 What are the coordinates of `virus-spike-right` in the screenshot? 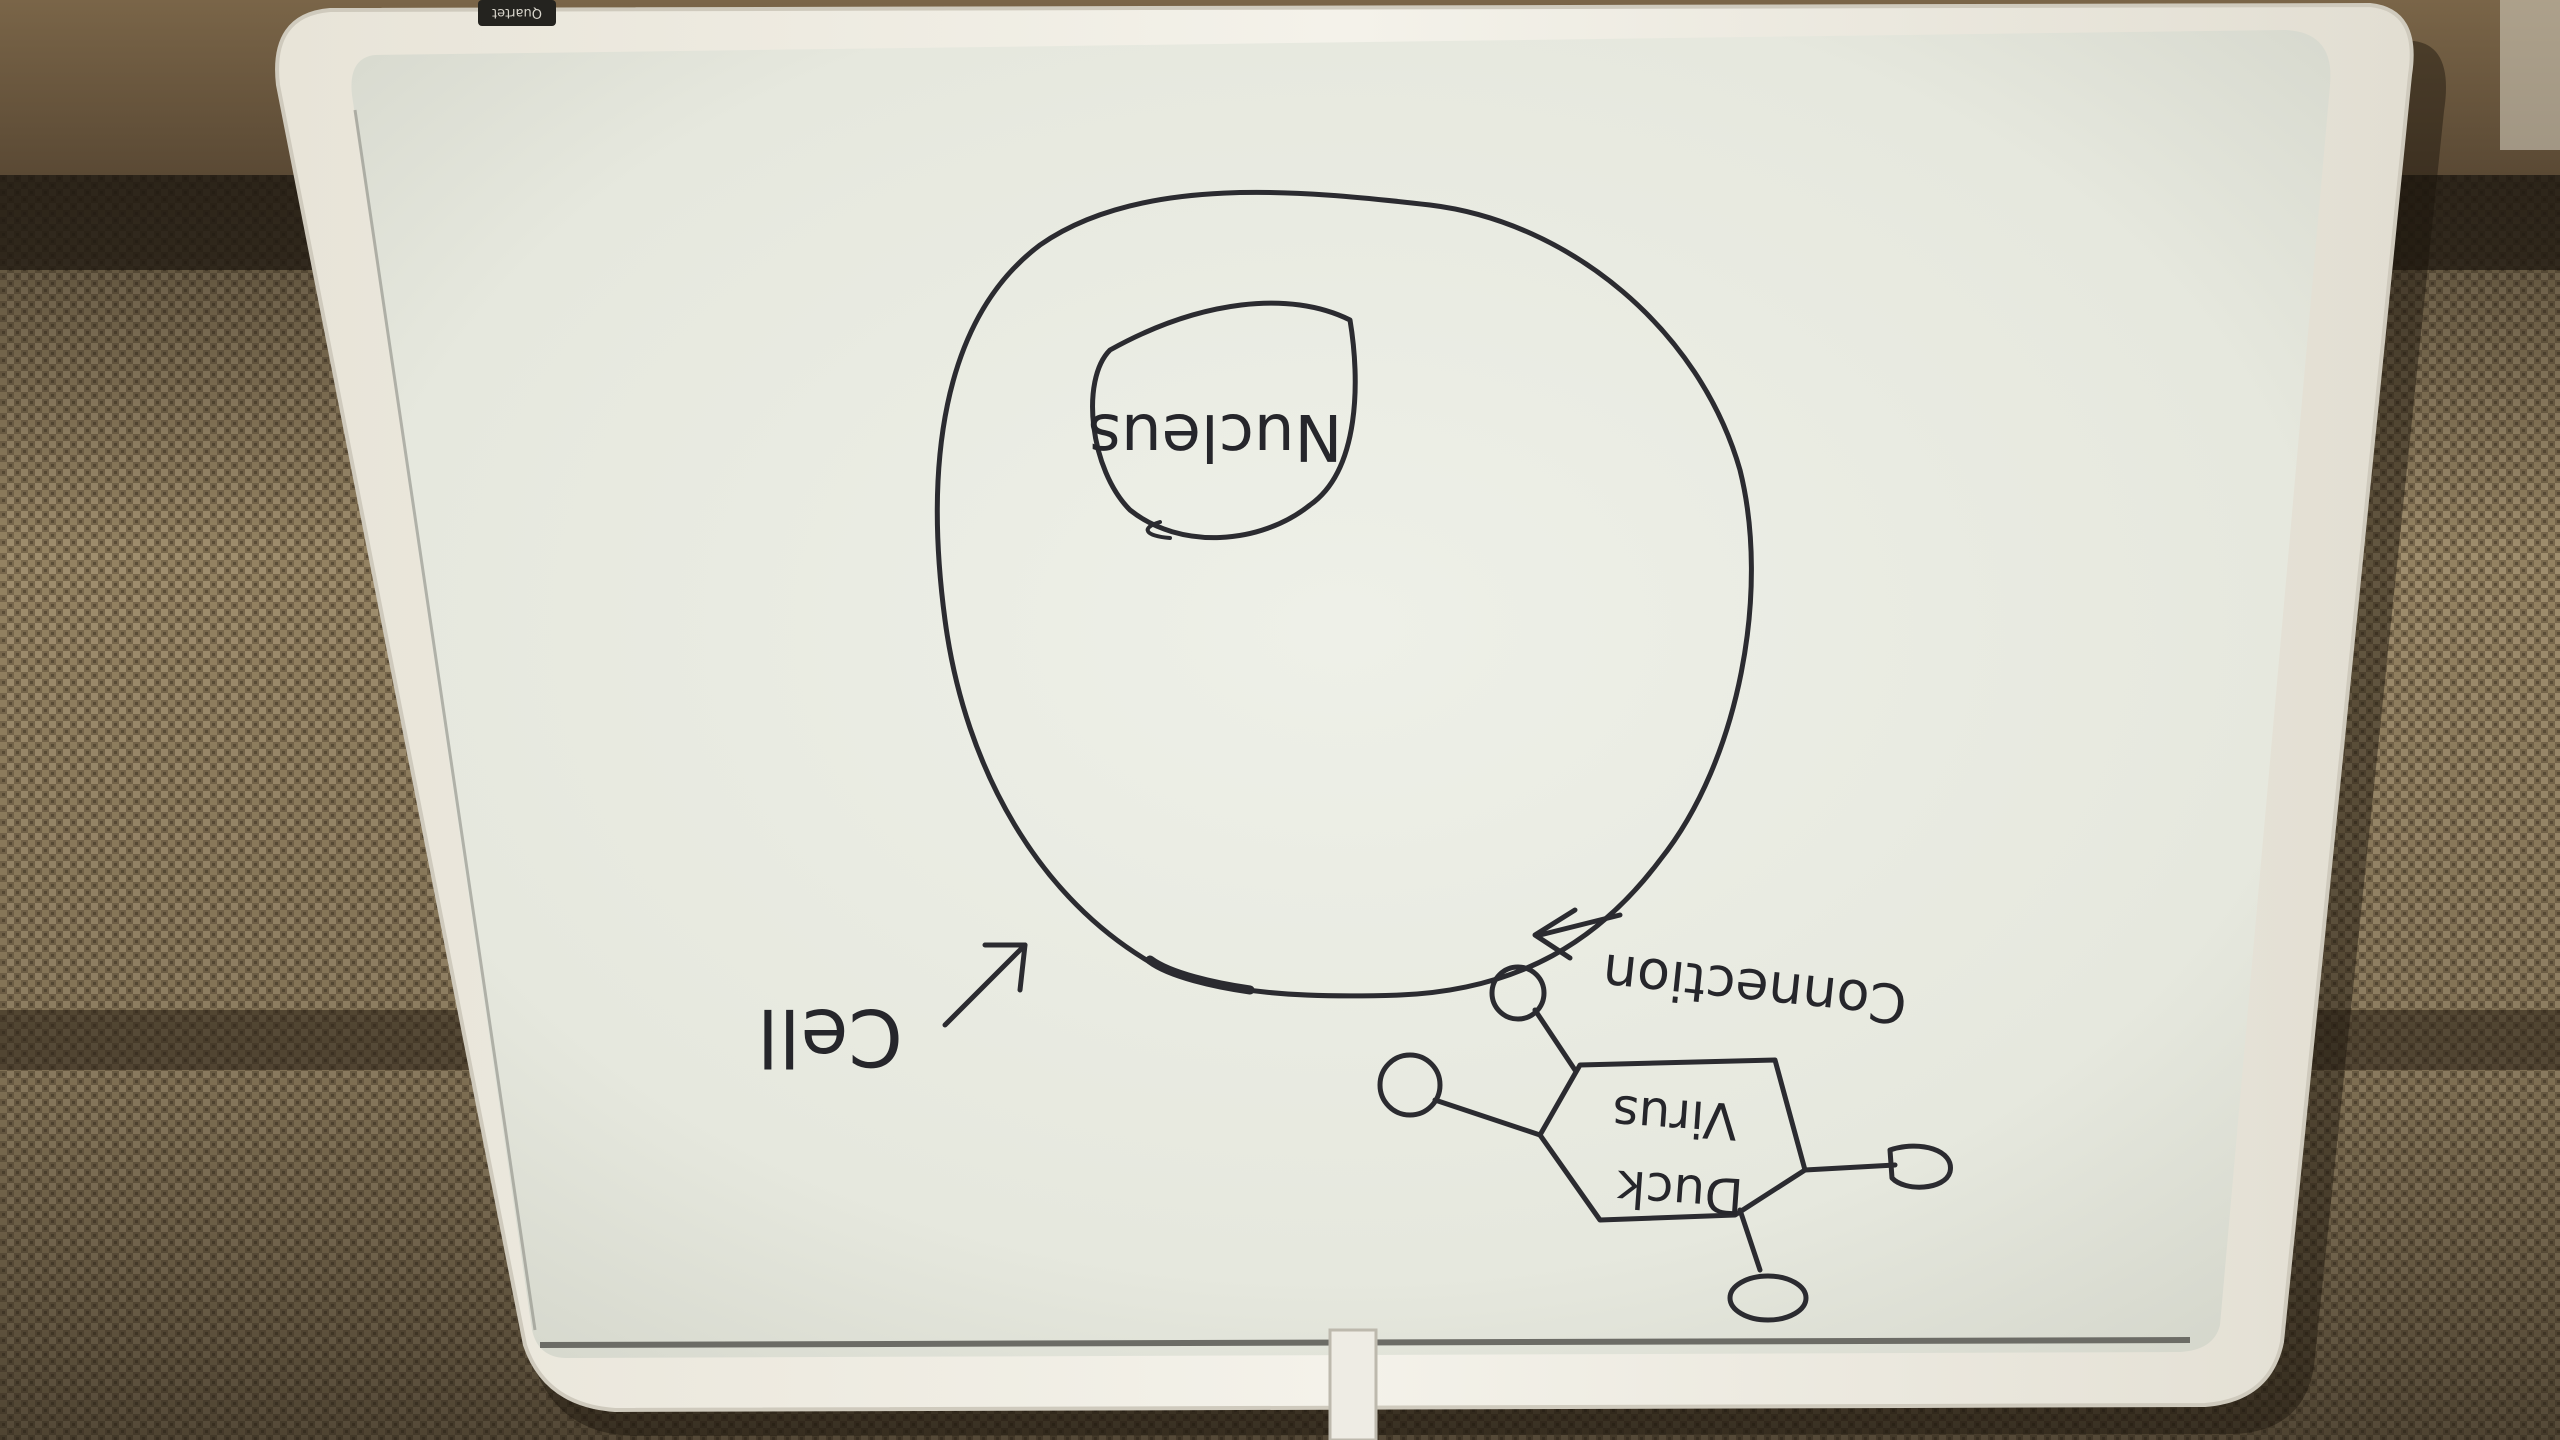 It's located at (1850, 1167).